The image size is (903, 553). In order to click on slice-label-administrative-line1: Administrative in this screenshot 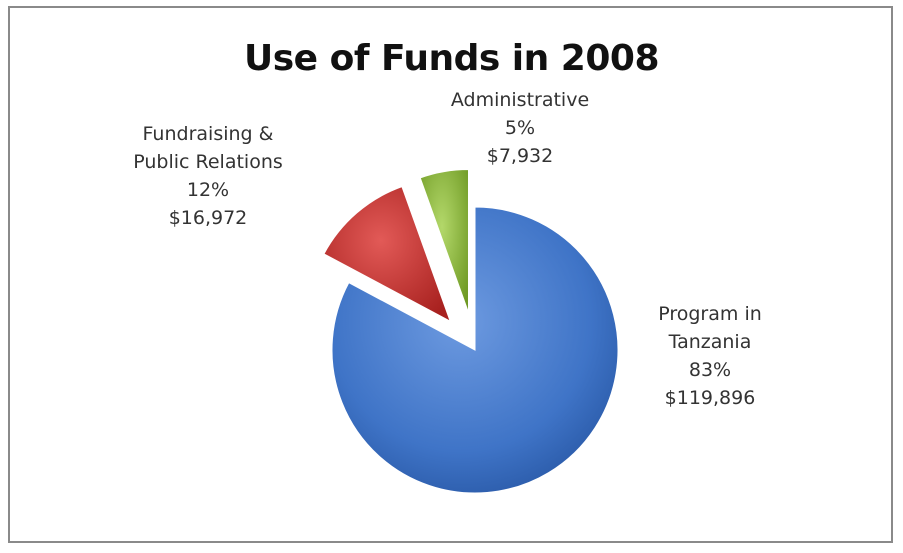, I will do `click(520, 100)`.